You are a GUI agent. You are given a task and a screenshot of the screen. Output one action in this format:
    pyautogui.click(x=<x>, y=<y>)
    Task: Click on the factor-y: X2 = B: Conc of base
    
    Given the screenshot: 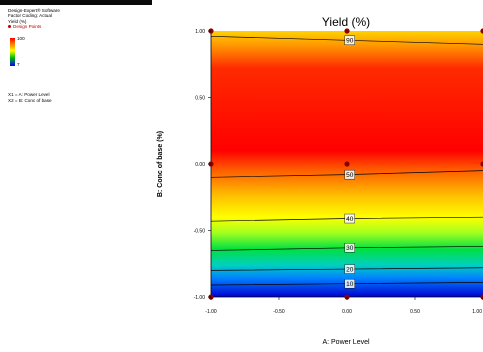 What is the action you would take?
    pyautogui.click(x=30, y=100)
    